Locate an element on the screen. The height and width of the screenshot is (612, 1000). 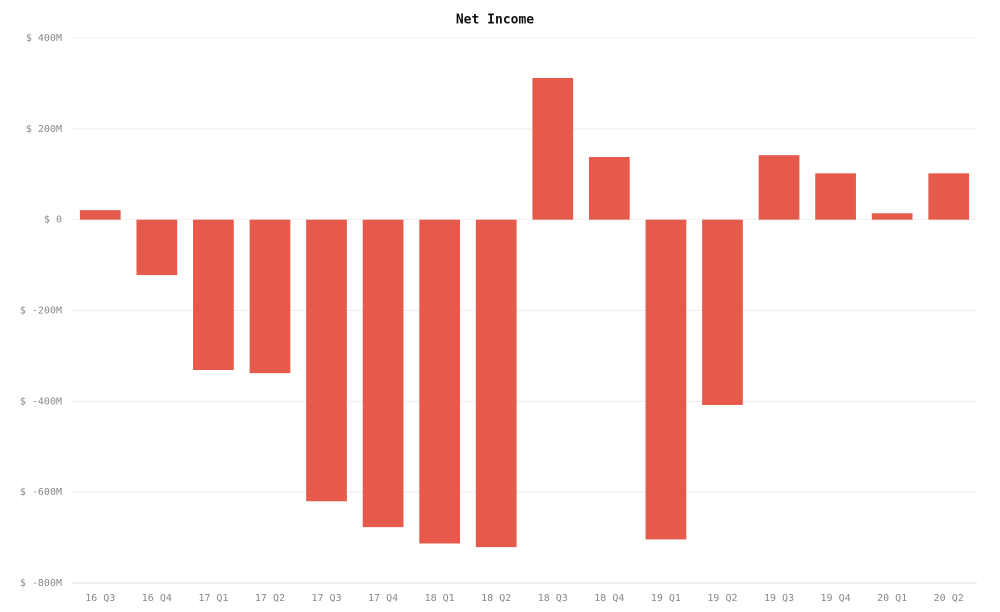
x-tick-label: 16 Q3 is located at coordinates (100, 598).